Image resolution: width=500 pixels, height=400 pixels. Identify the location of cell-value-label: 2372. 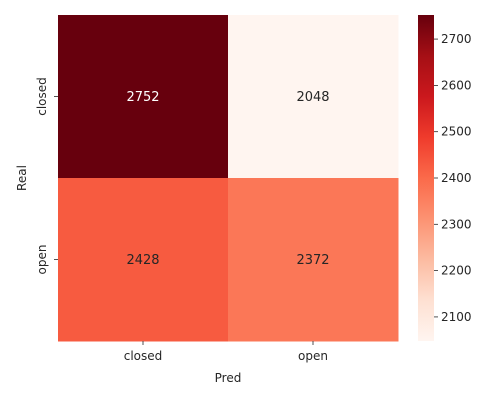
(312, 260).